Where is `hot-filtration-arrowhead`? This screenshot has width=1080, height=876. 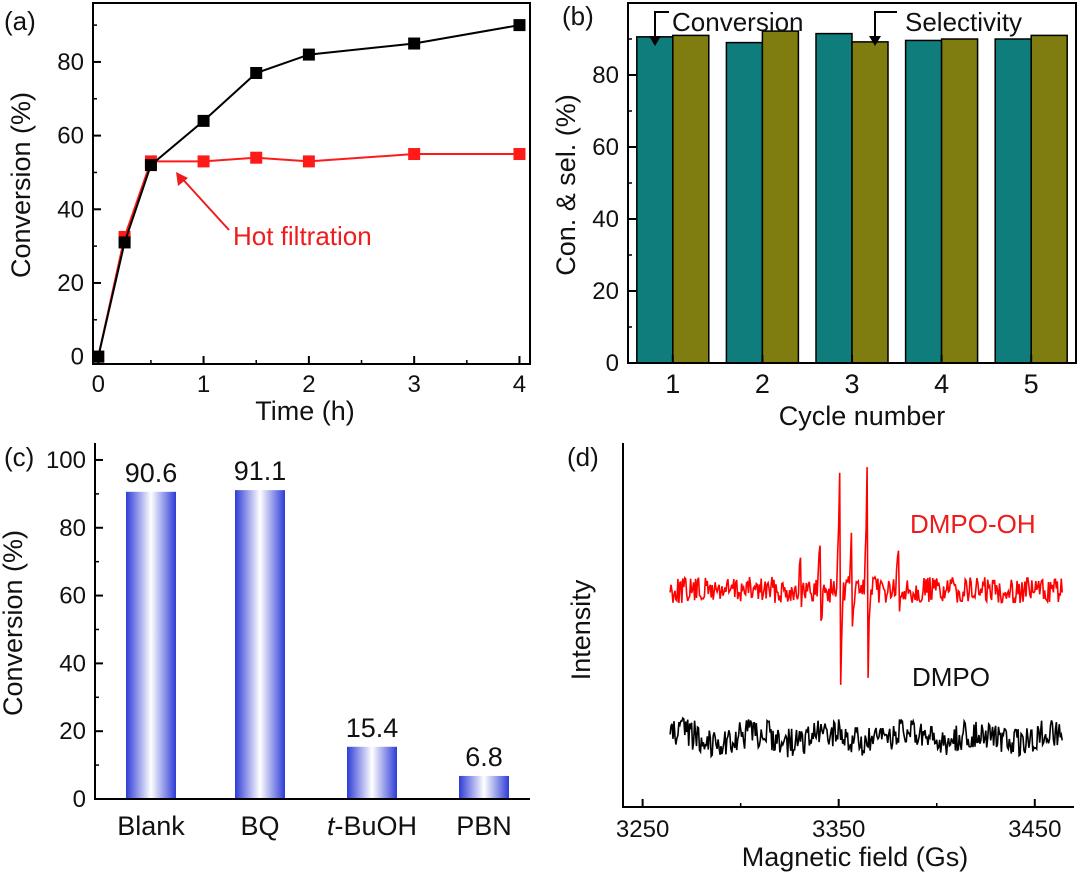
hot-filtration-arrowhead is located at coordinates (182, 179).